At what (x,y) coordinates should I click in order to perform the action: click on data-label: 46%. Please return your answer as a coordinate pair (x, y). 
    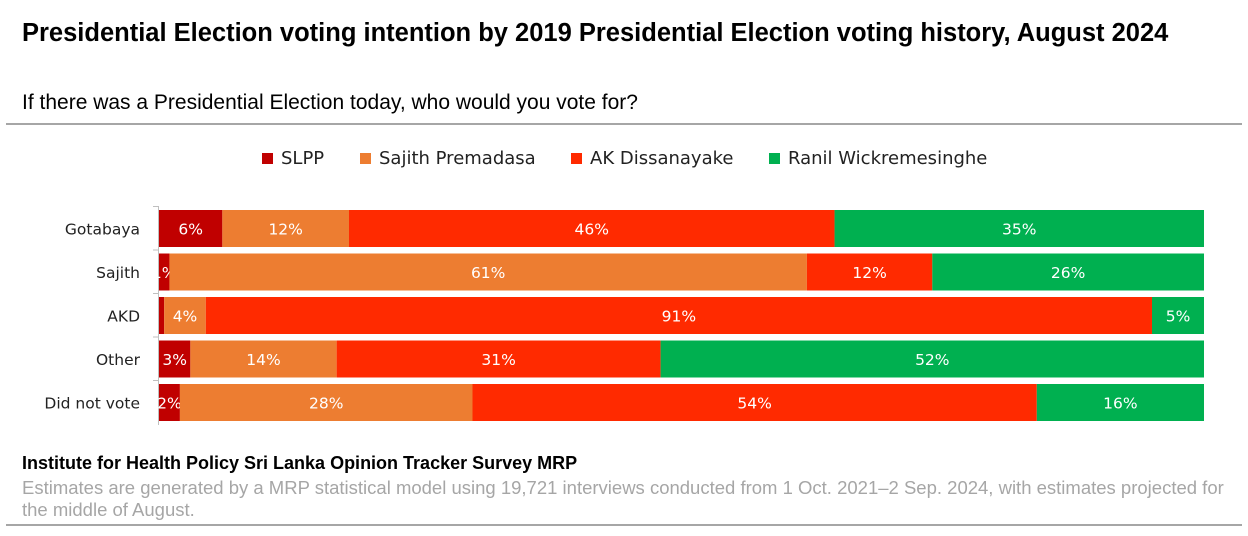
    Looking at the image, I should click on (592, 230).